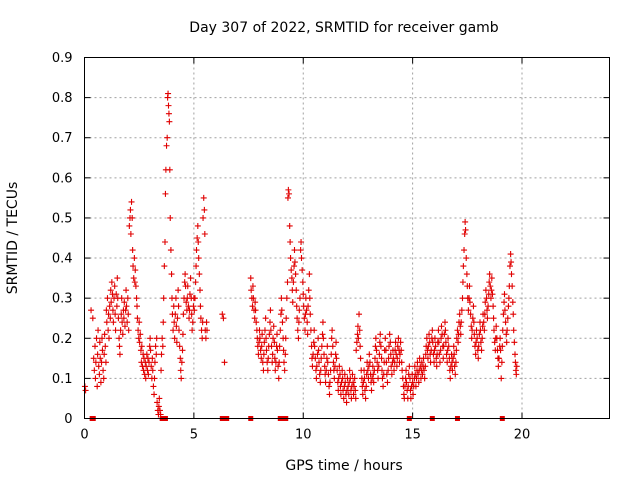 The image size is (640, 480). Describe the element at coordinates (522, 435) in the screenshot. I see `x-tick-label: 20` at that location.